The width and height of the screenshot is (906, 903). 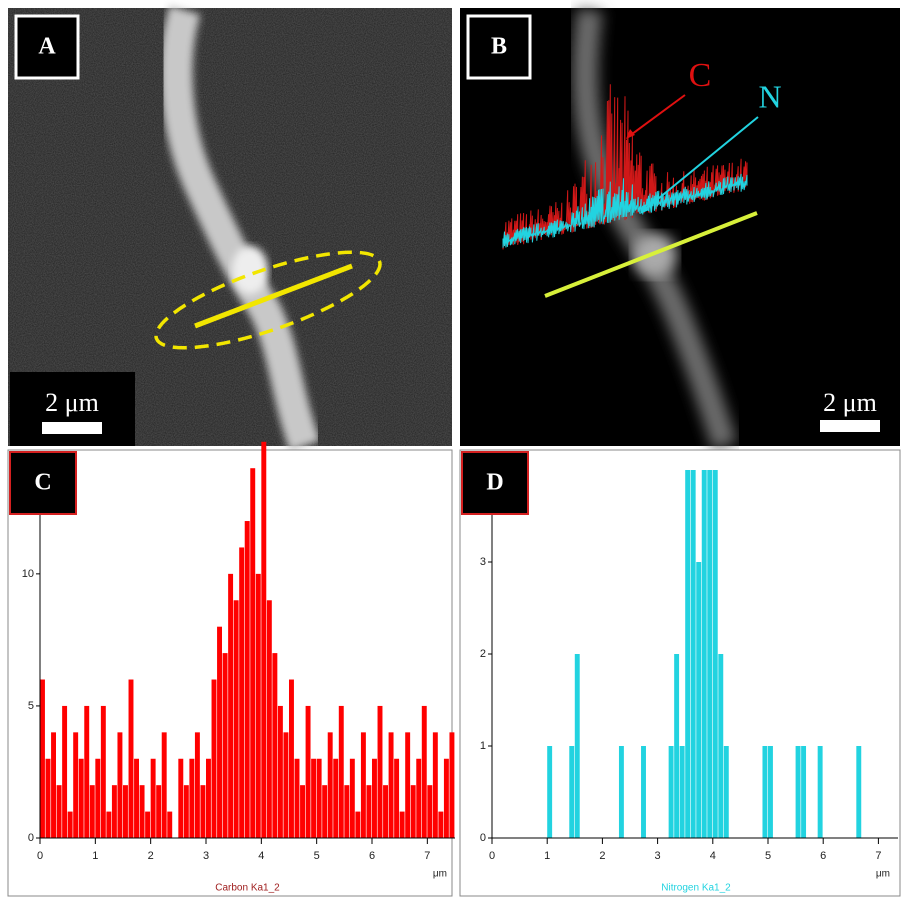 I want to click on series-label: Carbon Ka1_2, so click(x=247, y=888).